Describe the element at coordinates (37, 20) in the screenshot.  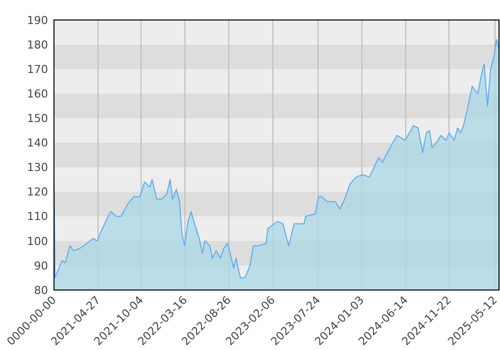
I see `y-tick-label: 190` at that location.